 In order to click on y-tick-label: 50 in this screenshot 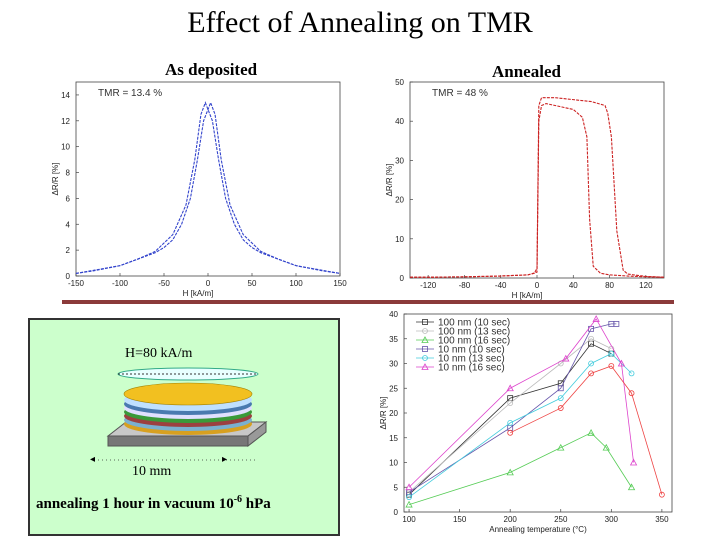, I will do `click(399, 82)`.